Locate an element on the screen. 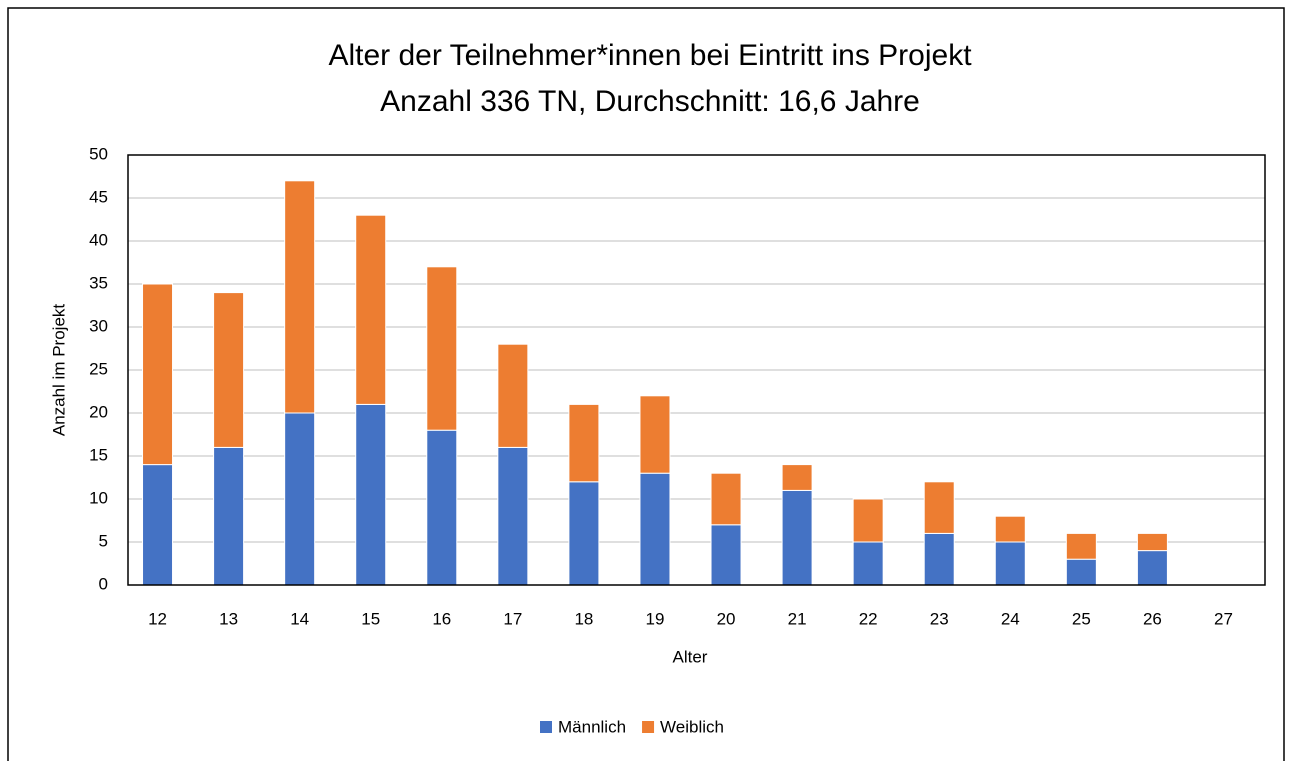  x-tick-label: 15 is located at coordinates (370, 618).